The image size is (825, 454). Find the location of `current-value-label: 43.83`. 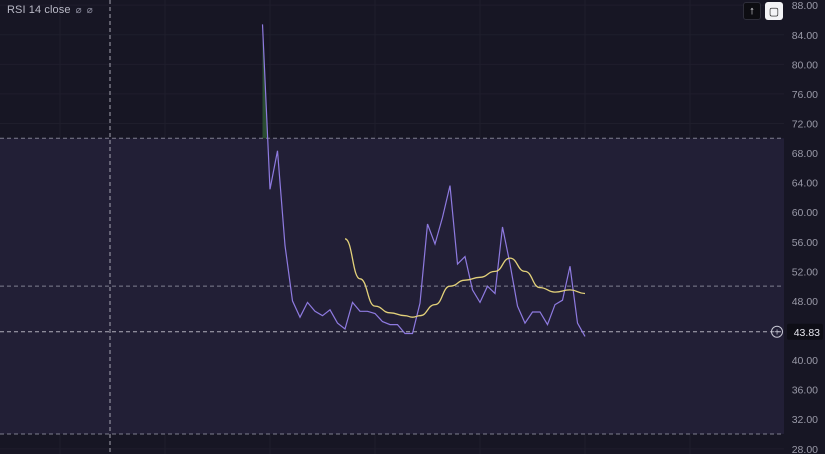

current-value-label: 43.83 is located at coordinates (807, 333).